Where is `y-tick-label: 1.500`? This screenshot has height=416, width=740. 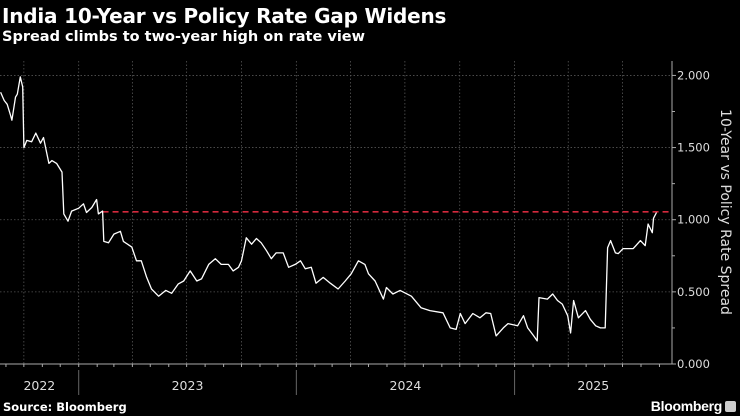
y-tick-label: 1.500 is located at coordinates (693, 148).